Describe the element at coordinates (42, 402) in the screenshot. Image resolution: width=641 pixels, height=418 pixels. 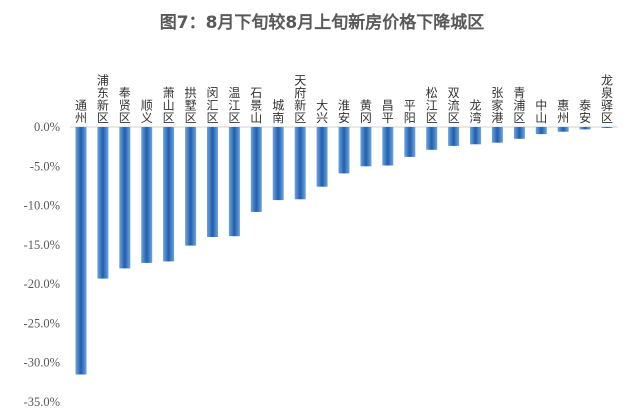
I see `y-tick-label: -35.0%` at that location.